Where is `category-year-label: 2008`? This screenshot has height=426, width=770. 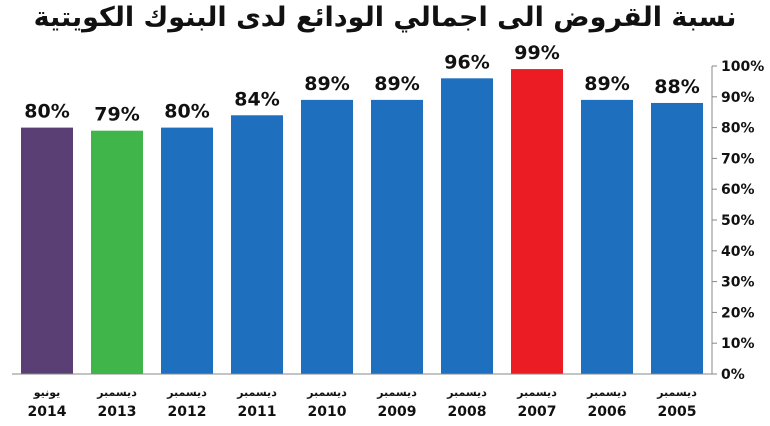
category-year-label: 2008 is located at coordinates (467, 412).